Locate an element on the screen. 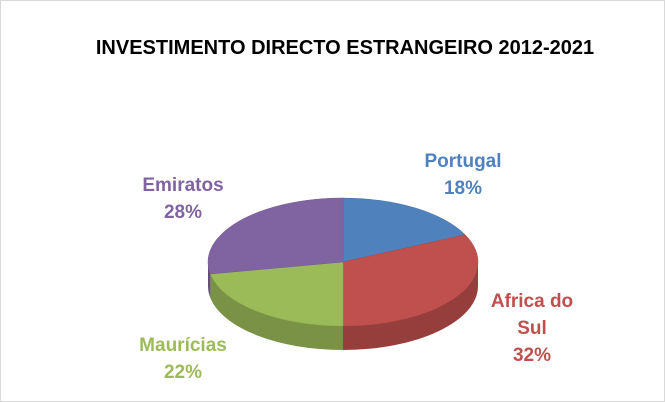 The width and height of the screenshot is (665, 402). data-label: Emiratos 28% is located at coordinates (183, 199).